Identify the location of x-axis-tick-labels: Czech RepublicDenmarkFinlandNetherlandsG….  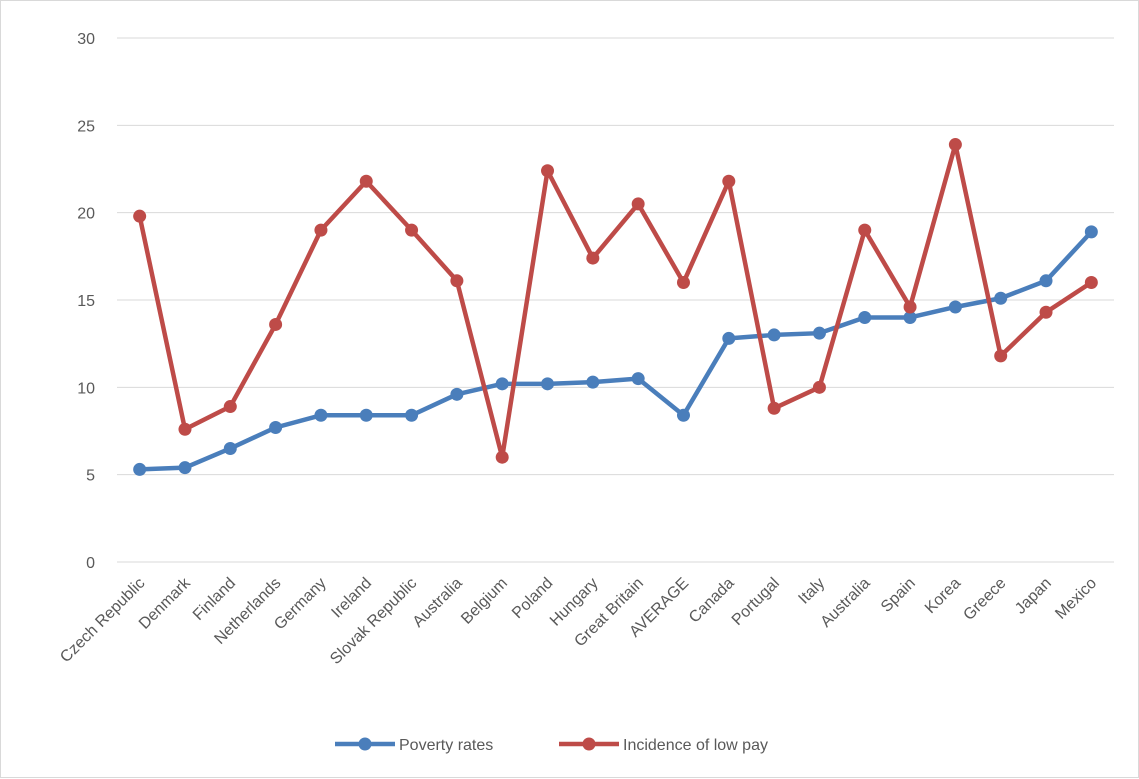
(578, 621).